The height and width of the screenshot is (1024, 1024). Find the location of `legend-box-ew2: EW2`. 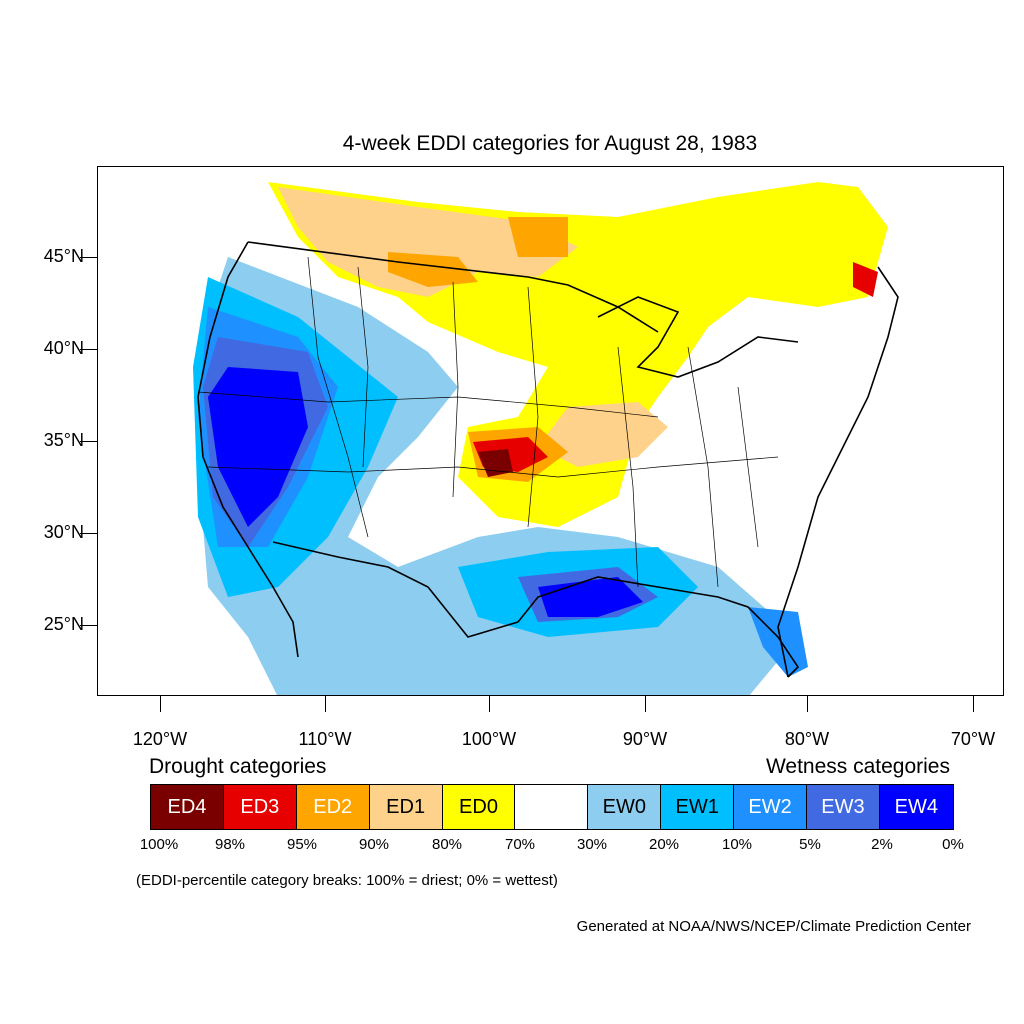

legend-box-ew2: EW2 is located at coordinates (771, 807).